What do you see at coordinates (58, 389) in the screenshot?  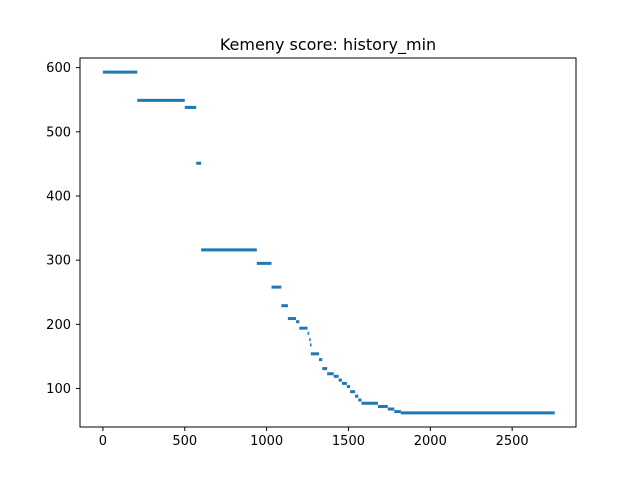 I see `y-tick-label-100: 100` at bounding box center [58, 389].